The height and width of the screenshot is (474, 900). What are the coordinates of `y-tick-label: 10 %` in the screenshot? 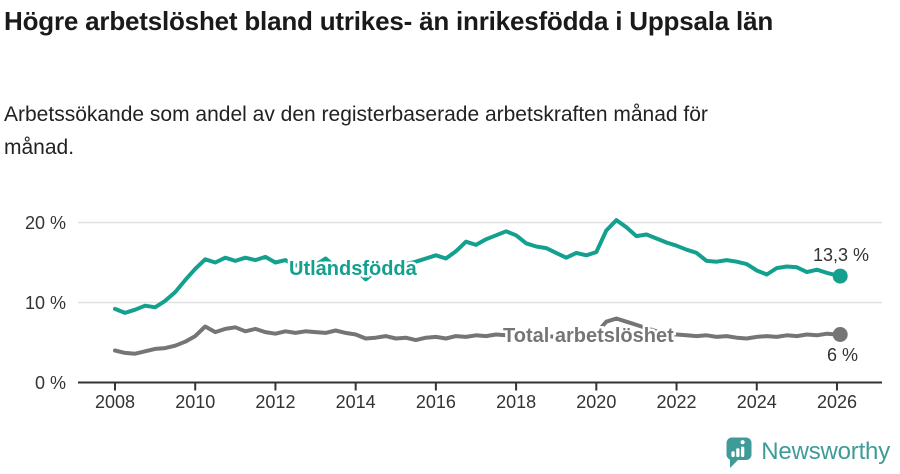 It's located at (45, 303).